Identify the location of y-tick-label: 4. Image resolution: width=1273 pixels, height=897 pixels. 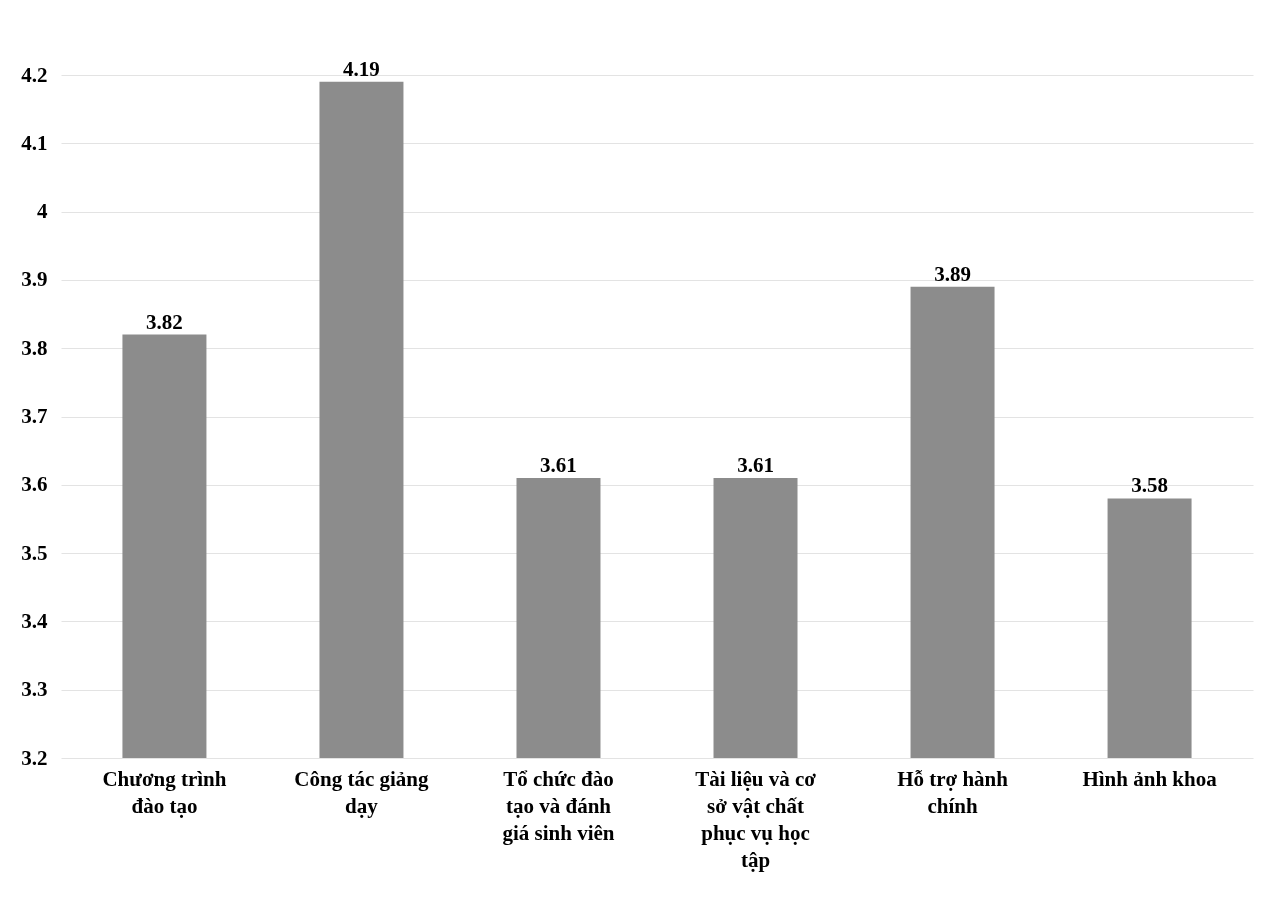
(42, 211).